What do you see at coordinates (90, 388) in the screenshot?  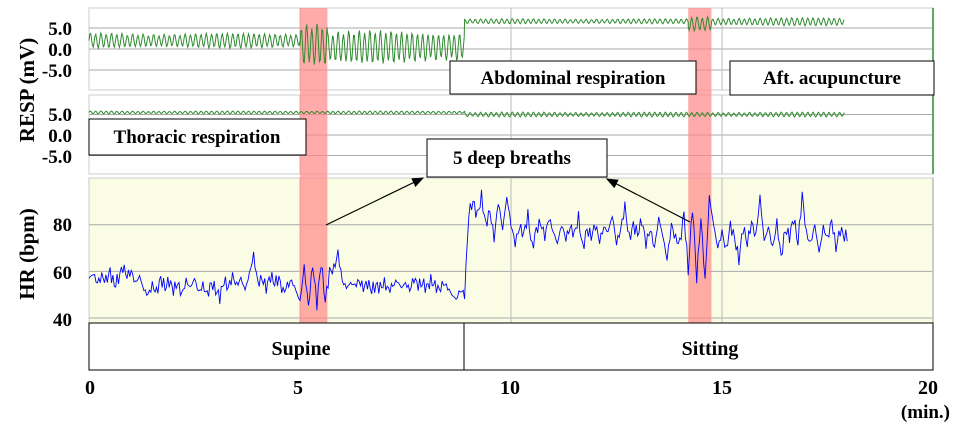 I see `x-tick: 0` at bounding box center [90, 388].